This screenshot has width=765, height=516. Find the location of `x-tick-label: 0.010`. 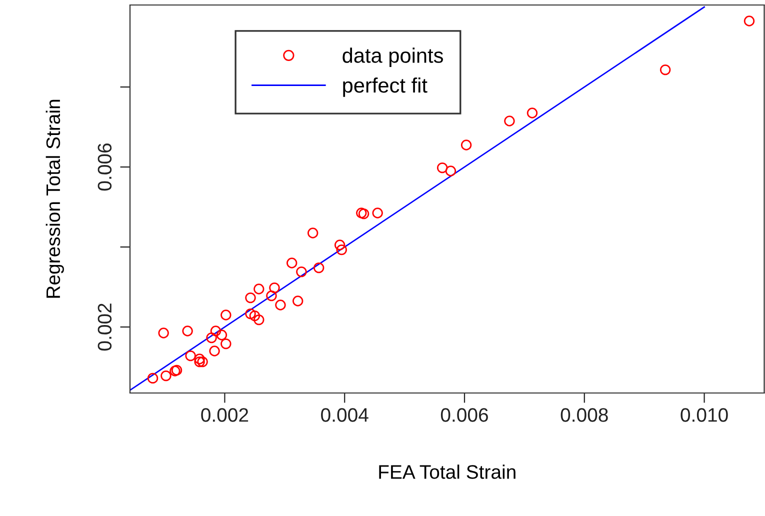

x-tick-label: 0.010 is located at coordinates (704, 415).